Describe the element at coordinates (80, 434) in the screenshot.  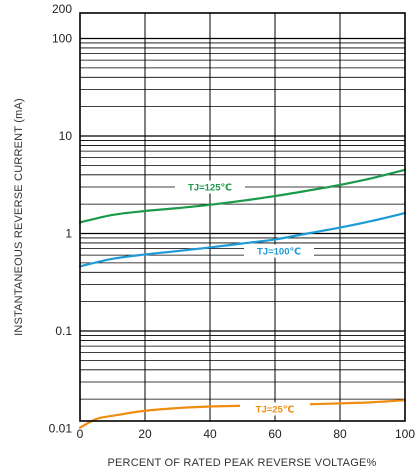
I see `x-tick-label: 0` at that location.